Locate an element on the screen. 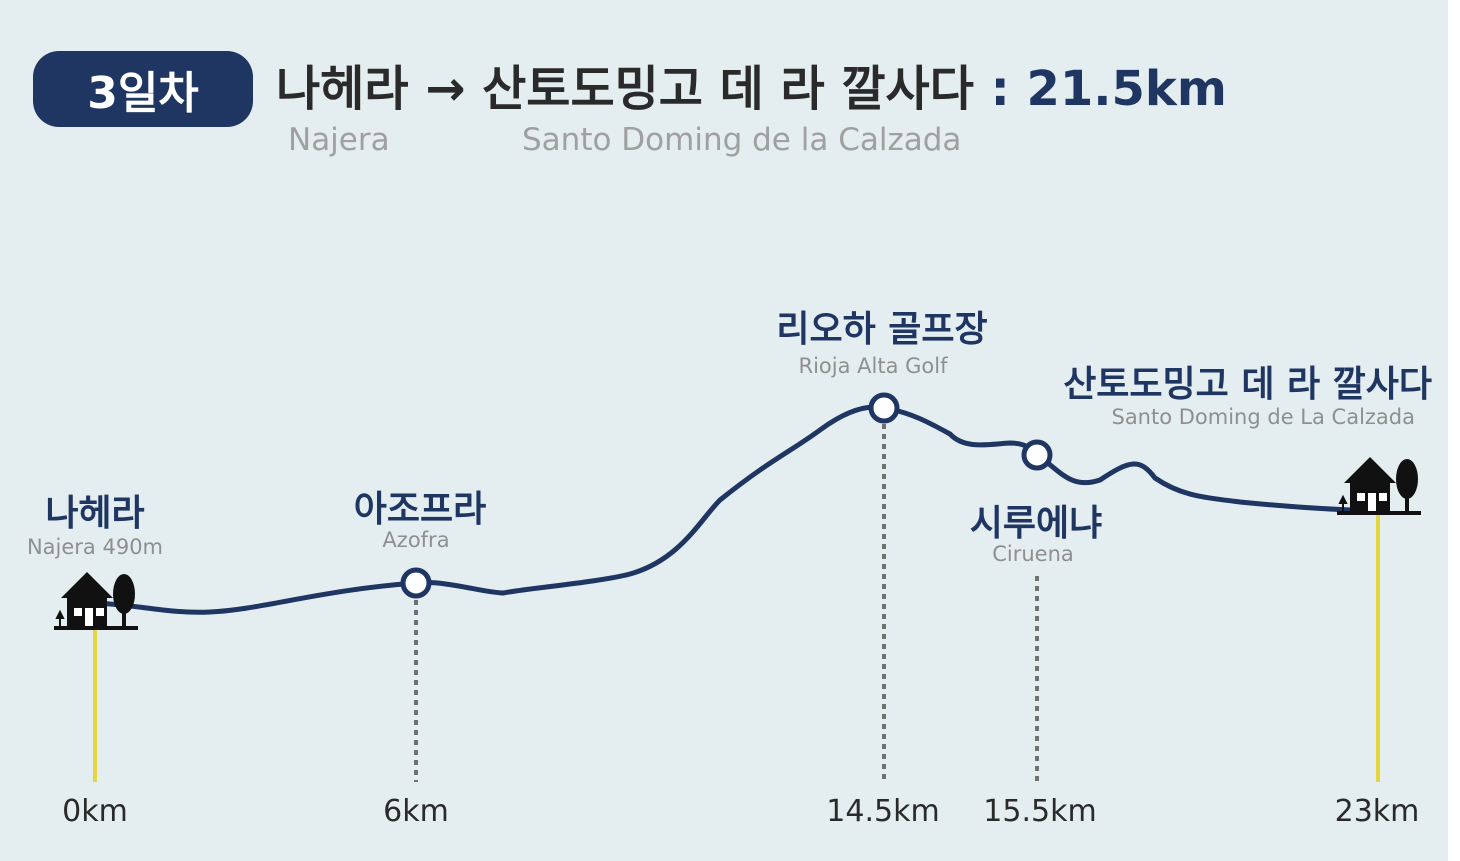 The width and height of the screenshot is (1460, 861). start-english-name: Najera is located at coordinates (339, 140).